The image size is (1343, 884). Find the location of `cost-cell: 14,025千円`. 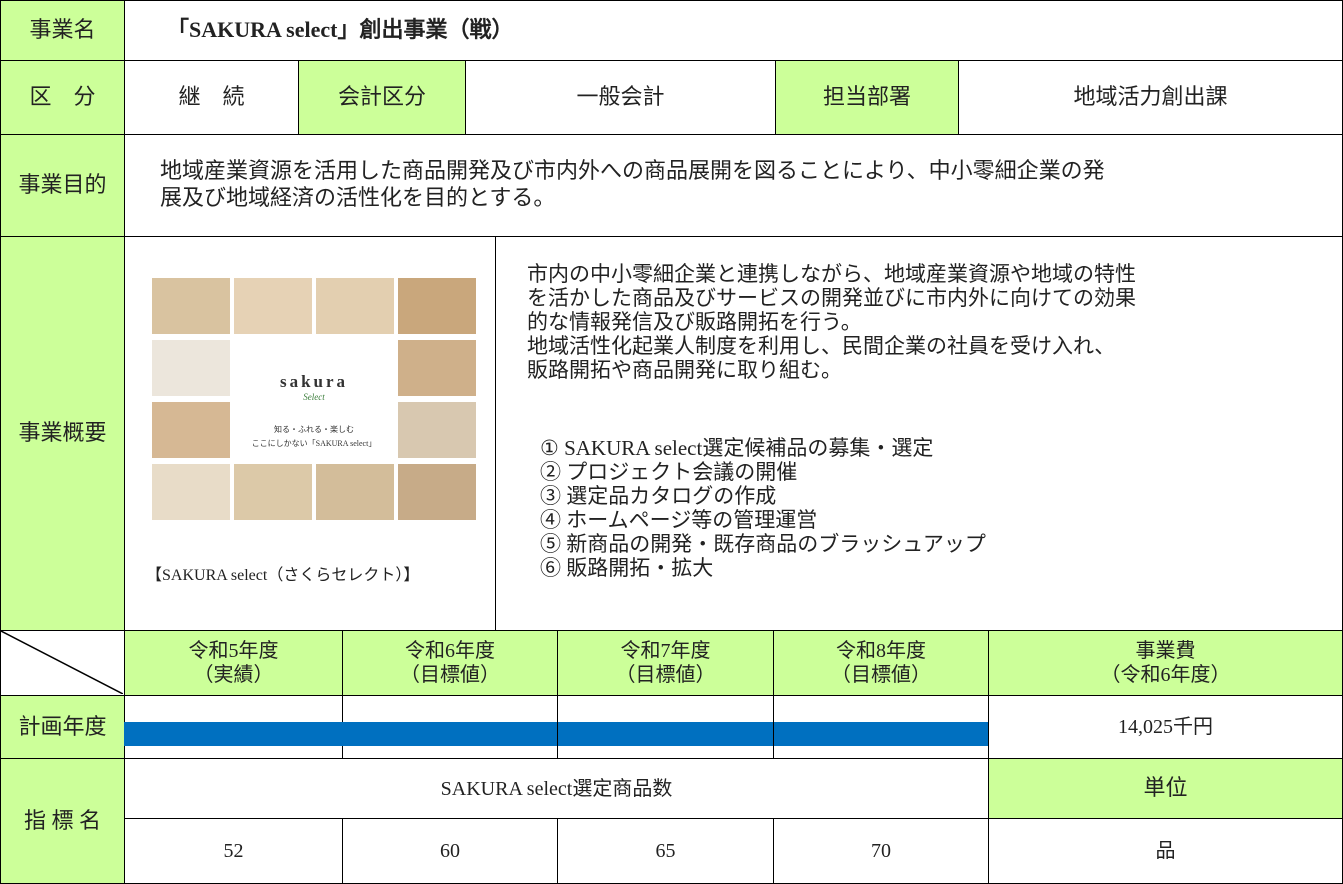

cost-cell: 14,025千円 is located at coordinates (1165, 727).